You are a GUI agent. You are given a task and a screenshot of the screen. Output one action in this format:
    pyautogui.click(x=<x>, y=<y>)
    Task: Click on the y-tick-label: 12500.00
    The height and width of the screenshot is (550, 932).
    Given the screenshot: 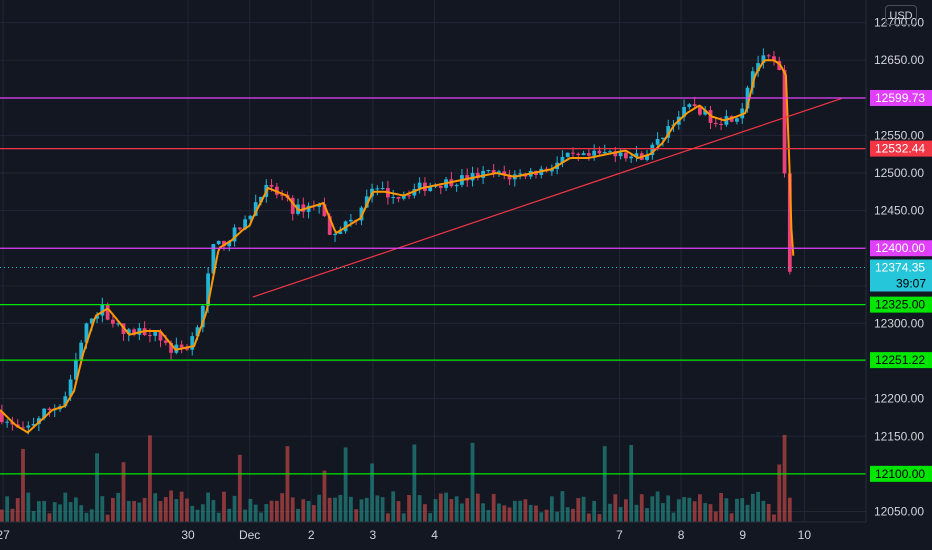 What is the action you would take?
    pyautogui.click(x=899, y=173)
    